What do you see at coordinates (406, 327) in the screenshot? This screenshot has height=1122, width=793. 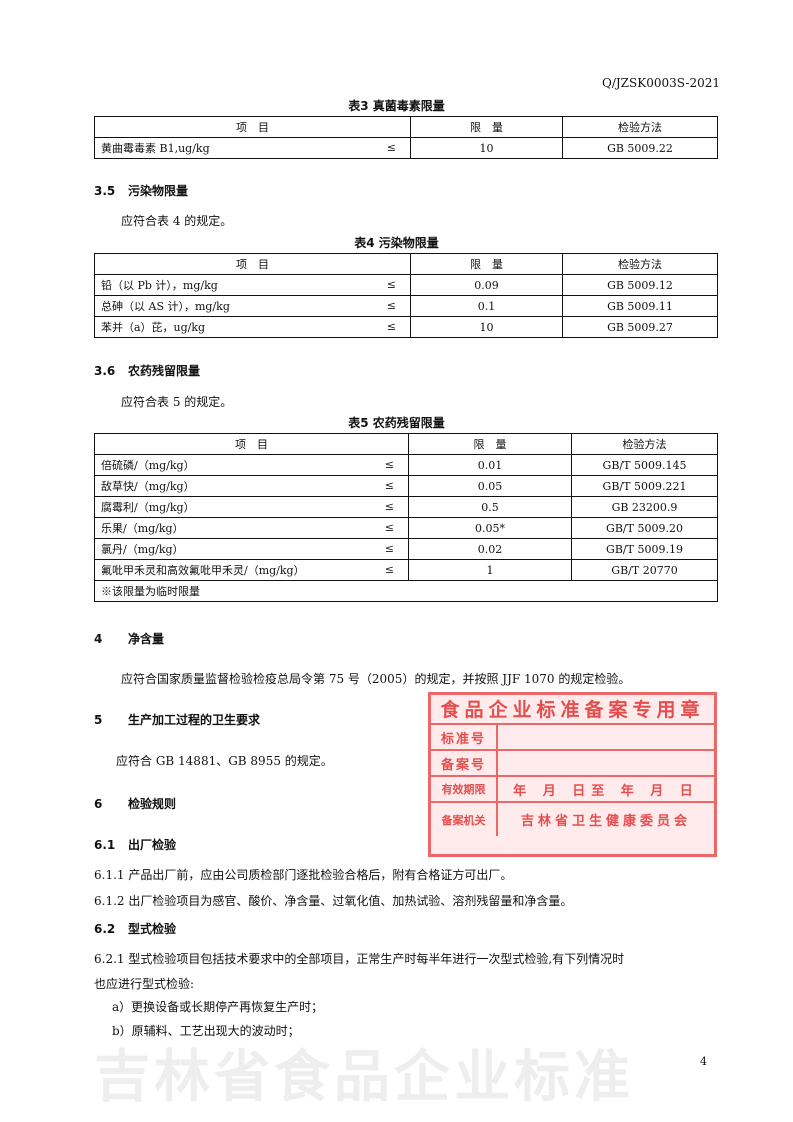 I see `table-row: 苯并（a）芘，ug/kg ≤10 GB 5009.27` at bounding box center [406, 327].